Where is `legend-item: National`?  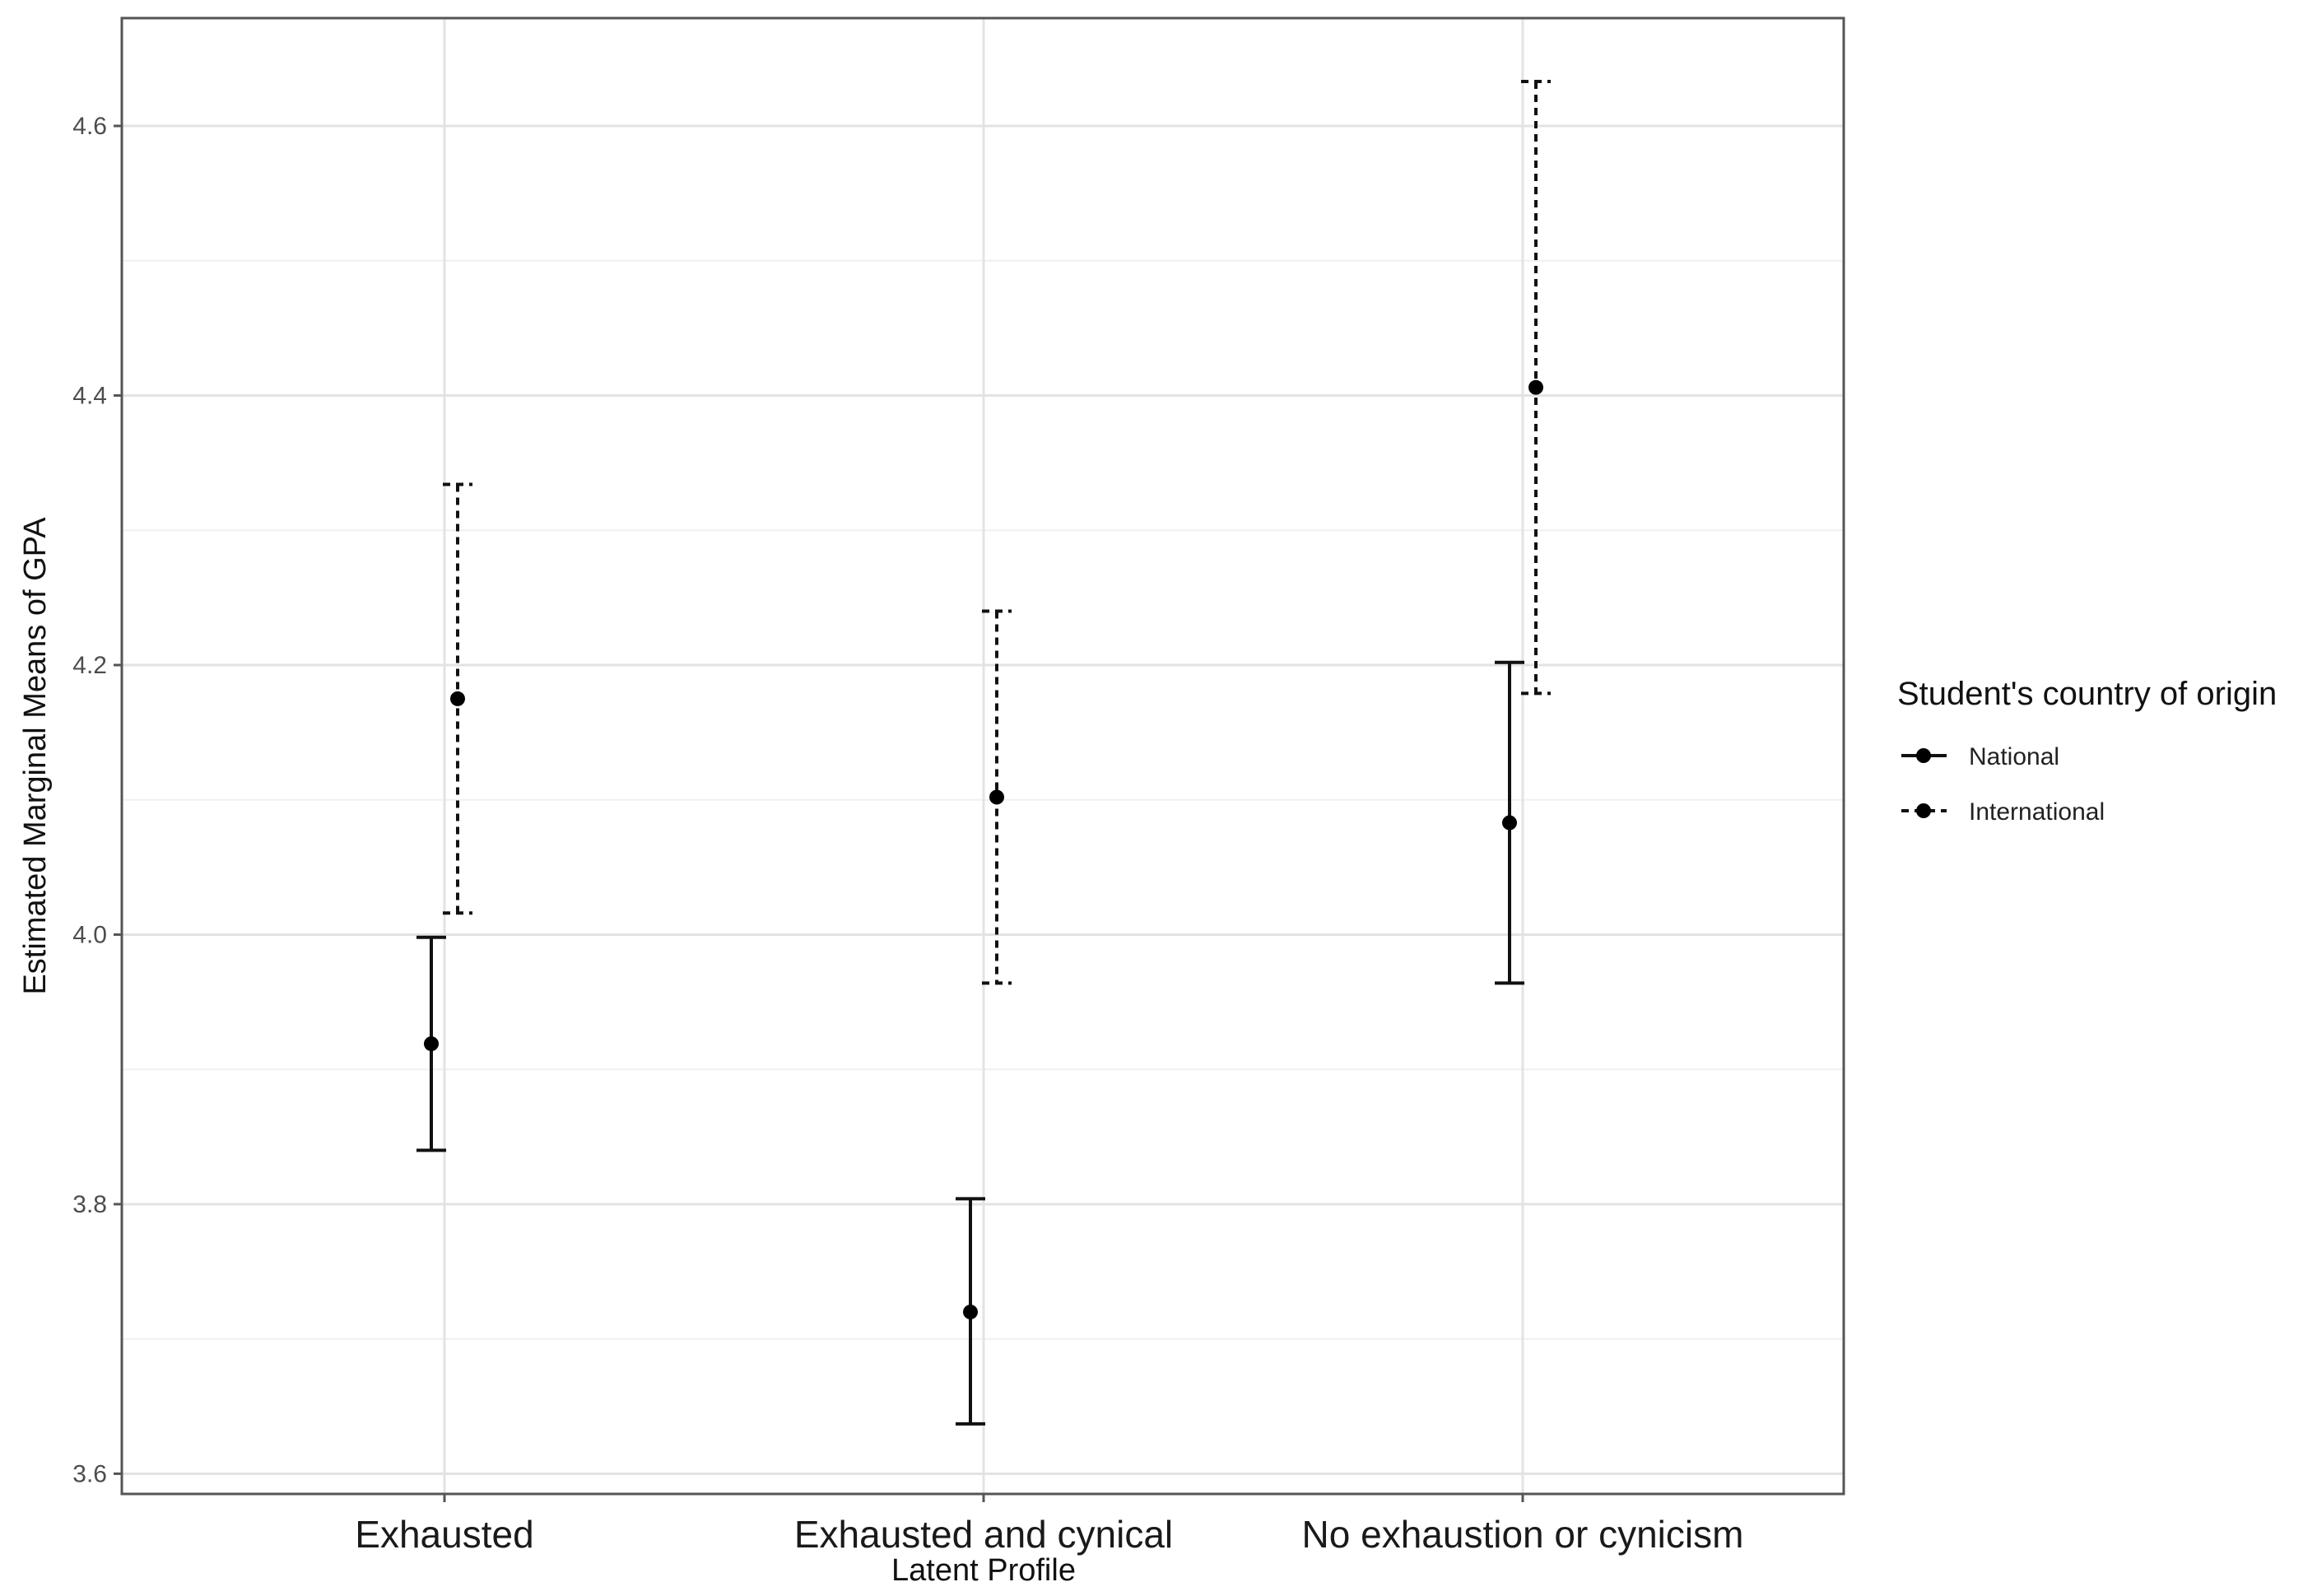 legend-item: National is located at coordinates (1980, 756).